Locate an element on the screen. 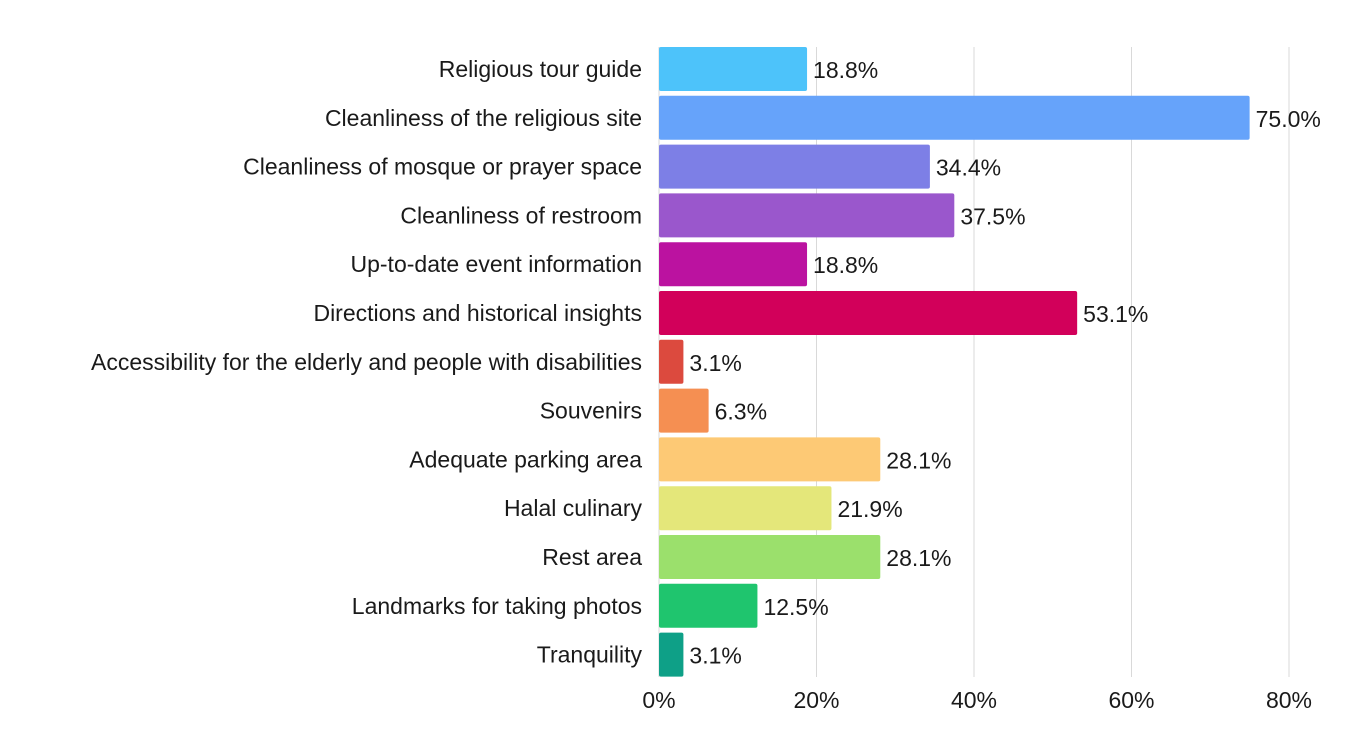 The height and width of the screenshot is (750, 1366). category-label: Up-to-date event information is located at coordinates (497, 264).